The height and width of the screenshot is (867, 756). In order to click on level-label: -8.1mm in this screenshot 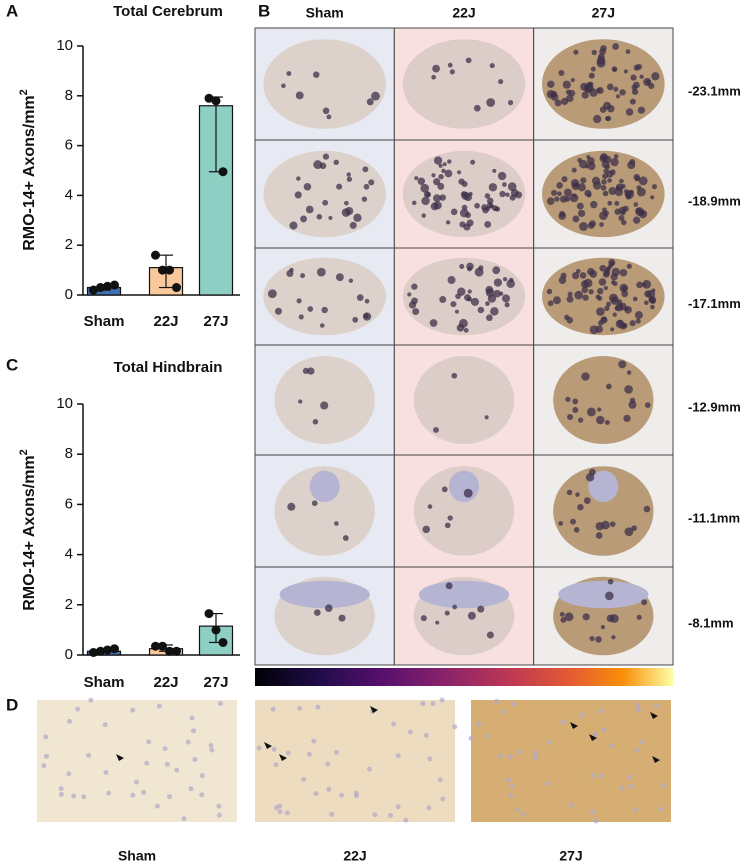, I will do `click(711, 622)`.